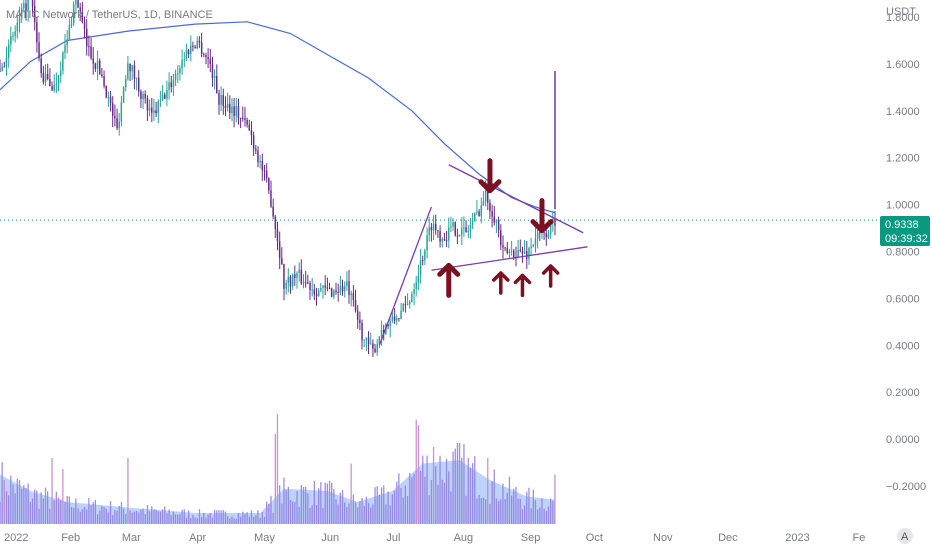 Image resolution: width=932 pixels, height=550 pixels. What do you see at coordinates (859, 538) in the screenshot?
I see `x-tick-label: Fe` at bounding box center [859, 538].